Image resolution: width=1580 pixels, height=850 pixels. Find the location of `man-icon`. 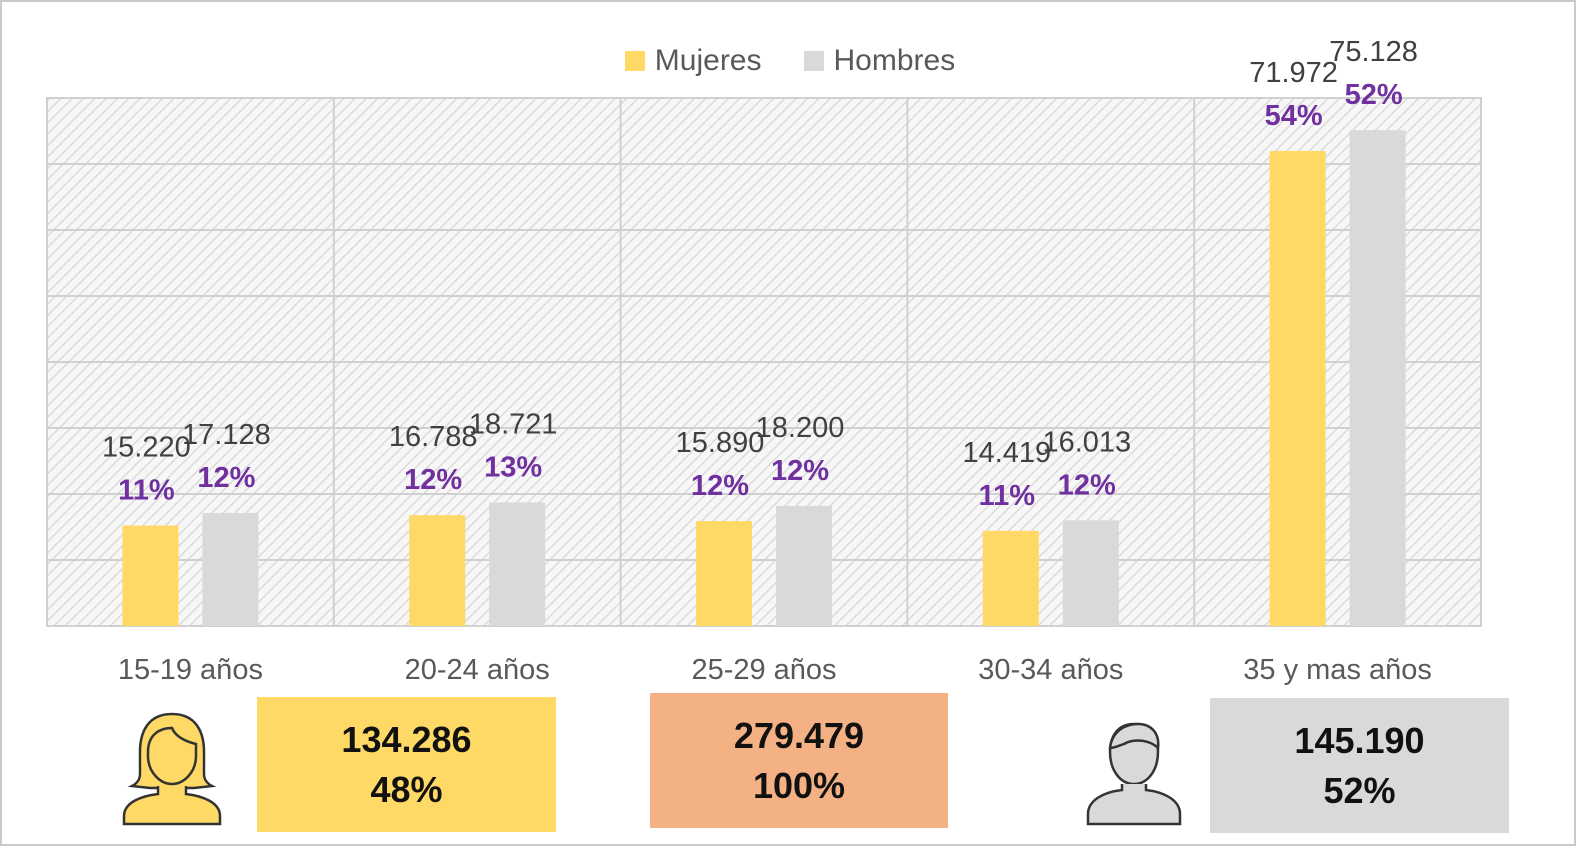

man-icon is located at coordinates (1134, 774).